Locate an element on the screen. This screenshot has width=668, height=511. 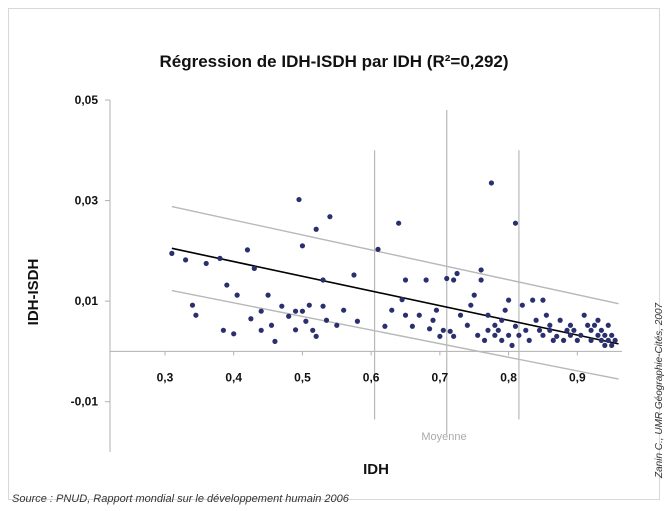
y-tick-label: 0,05 is located at coordinates (87, 100).